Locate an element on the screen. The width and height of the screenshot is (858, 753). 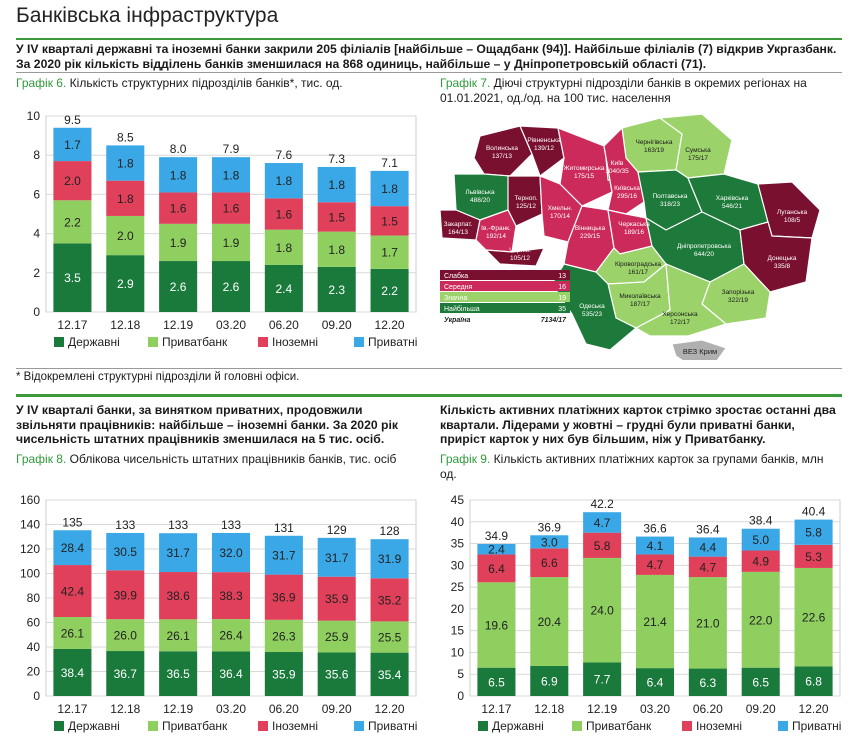
y-tick-label: 8 is located at coordinates (36, 155).